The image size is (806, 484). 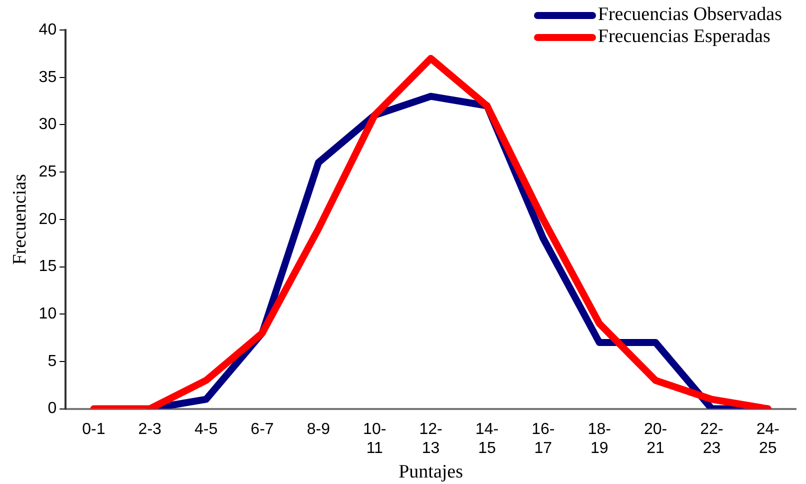 I want to click on x-tick-label: 8-9, so click(x=318, y=429).